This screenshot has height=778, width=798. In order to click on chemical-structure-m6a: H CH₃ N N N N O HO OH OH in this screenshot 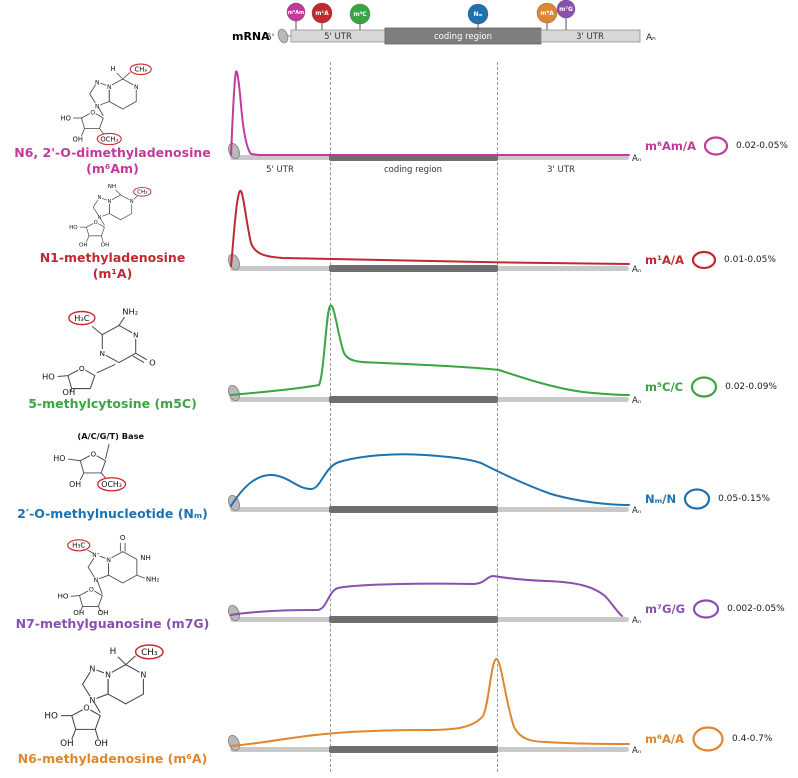, I will do `click(104, 696)`.